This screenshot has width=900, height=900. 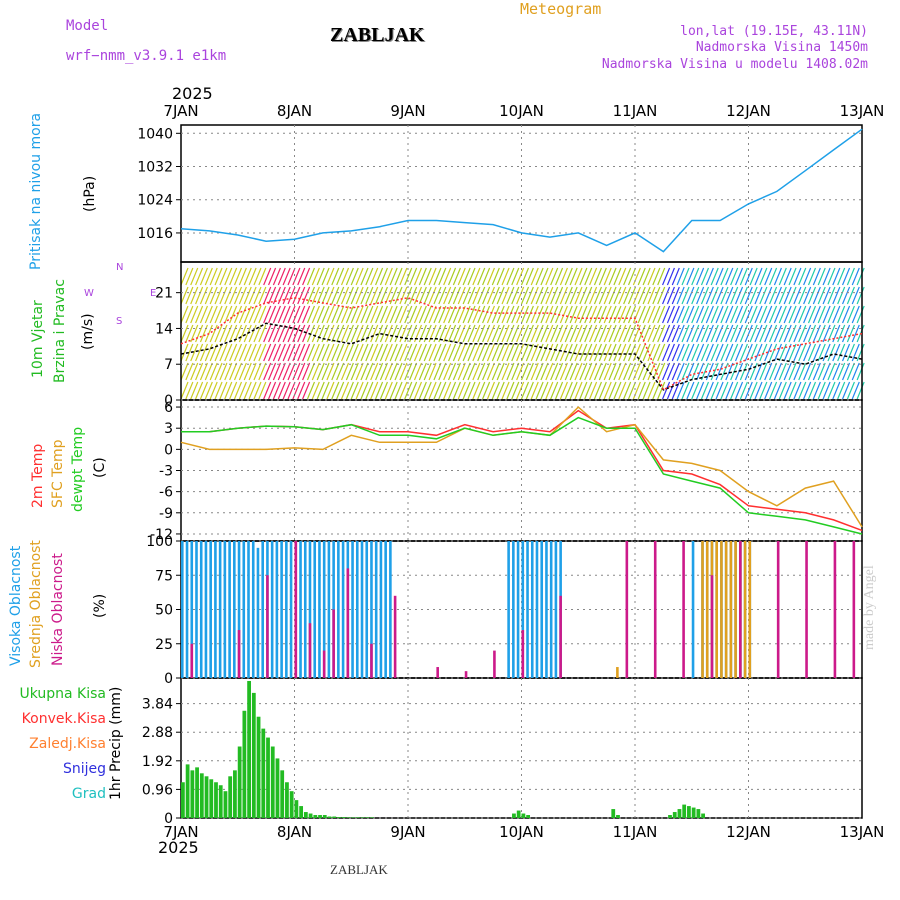 What do you see at coordinates (294, 832) in the screenshot?
I see `xtick-label-bottom: 8JAN` at bounding box center [294, 832].